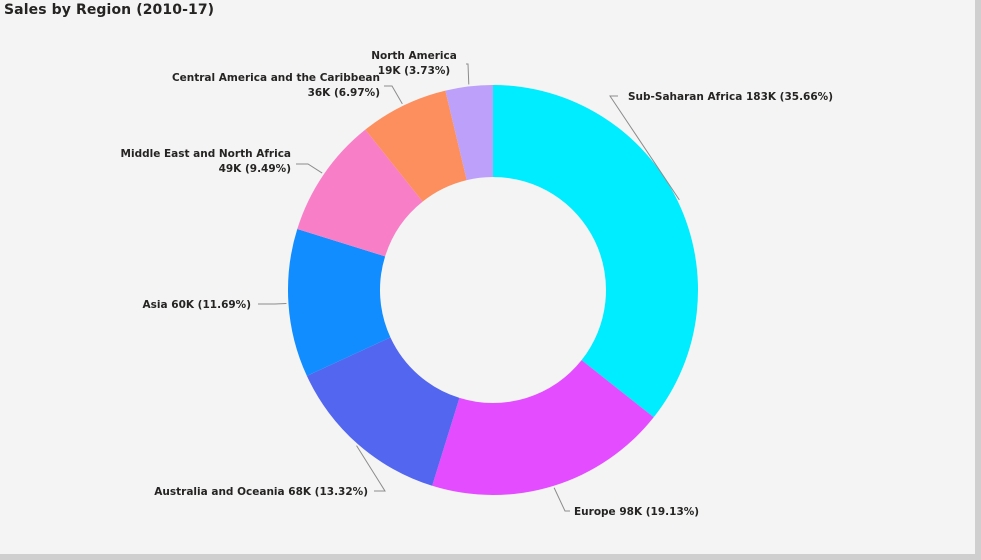 The height and width of the screenshot is (560, 981). Describe the element at coordinates (469, 133) in the screenshot. I see `slice-north-america` at that location.